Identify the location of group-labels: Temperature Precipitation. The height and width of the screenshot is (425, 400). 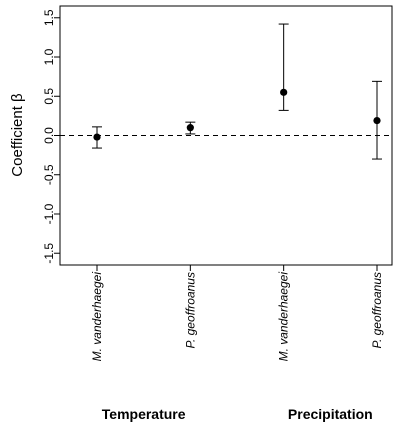
(237, 414).